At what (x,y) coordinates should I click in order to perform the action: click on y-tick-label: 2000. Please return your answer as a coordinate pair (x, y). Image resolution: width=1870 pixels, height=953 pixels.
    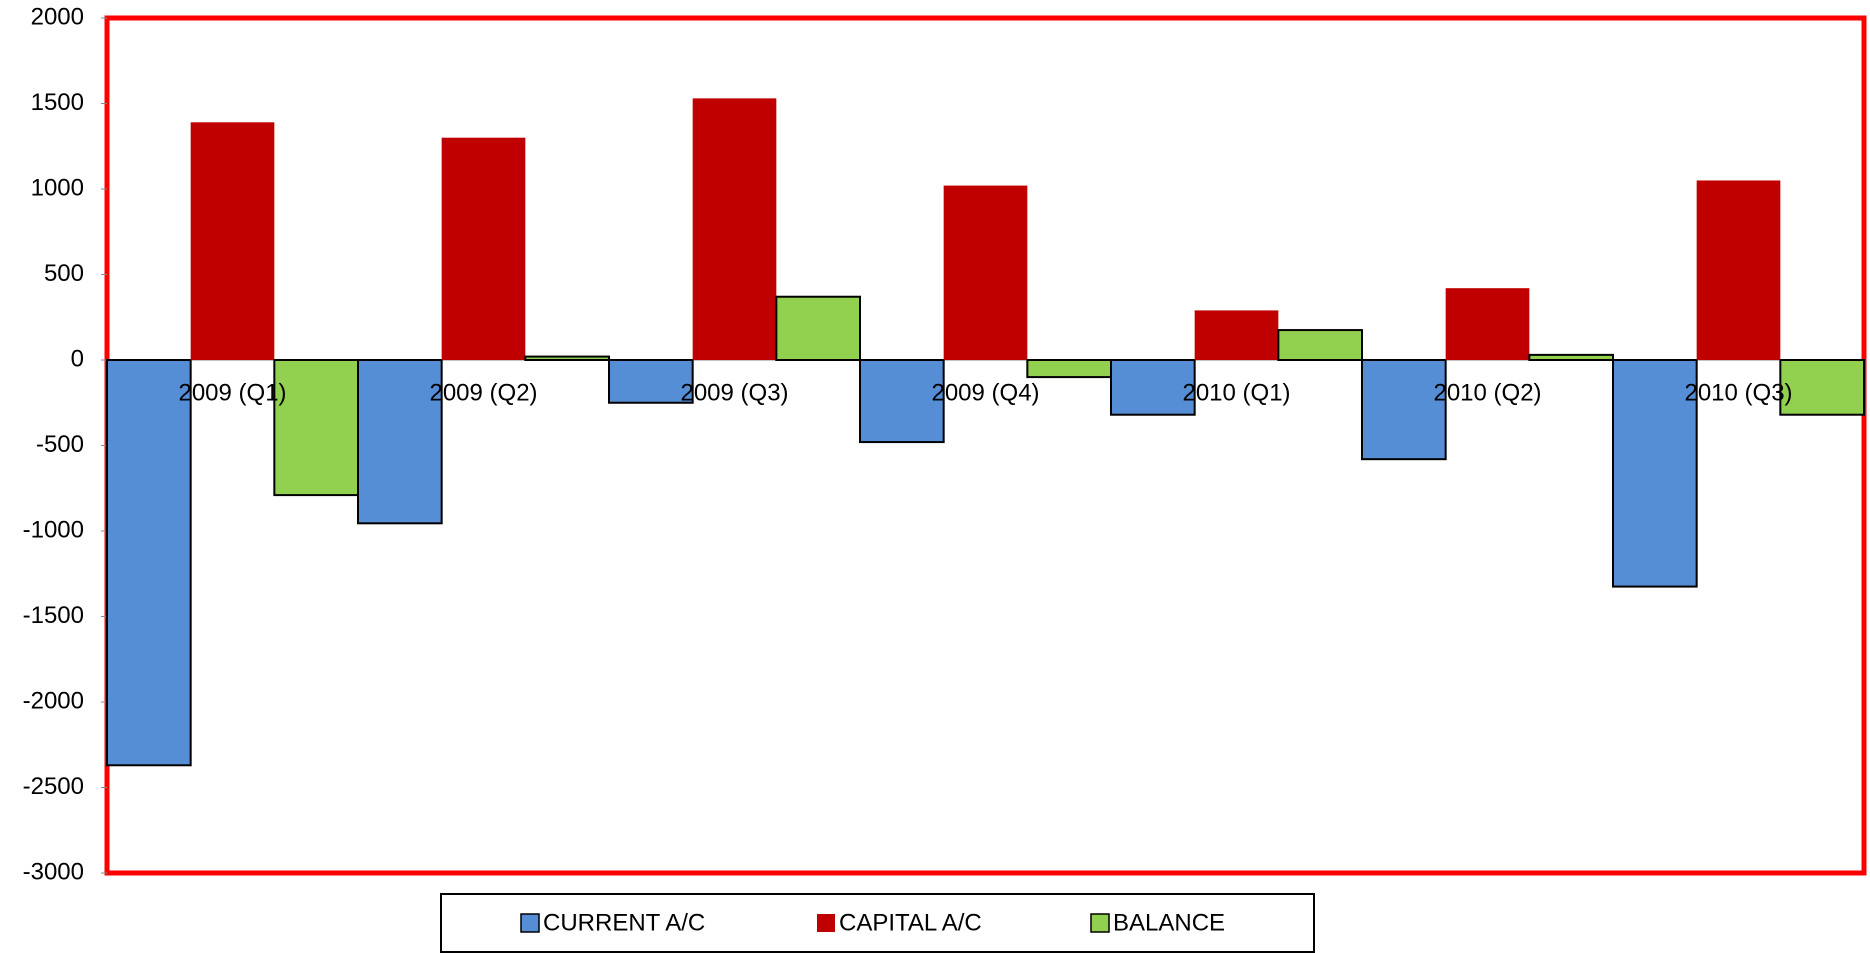
    Looking at the image, I should click on (57, 16).